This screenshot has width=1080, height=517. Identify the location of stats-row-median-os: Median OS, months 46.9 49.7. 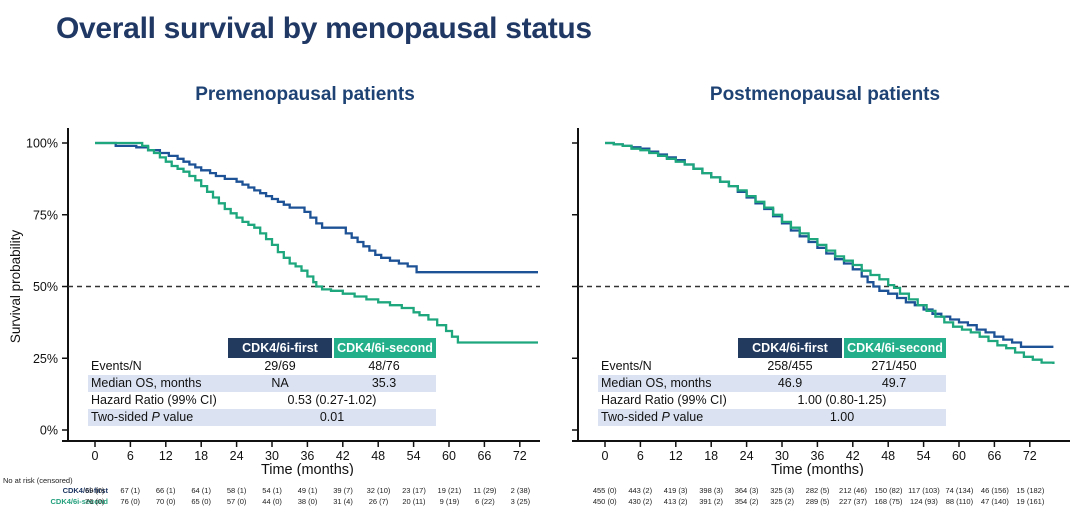
(772, 383).